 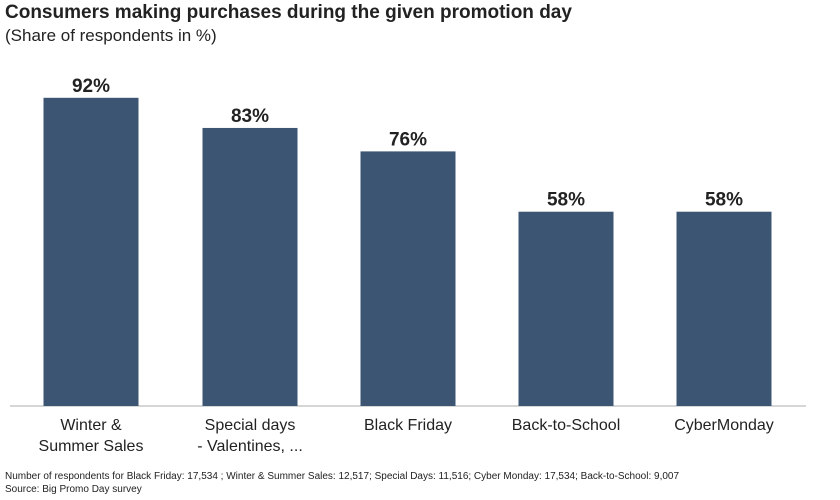 What do you see at coordinates (408, 139) in the screenshot?
I see `value-label-2: 76%` at bounding box center [408, 139].